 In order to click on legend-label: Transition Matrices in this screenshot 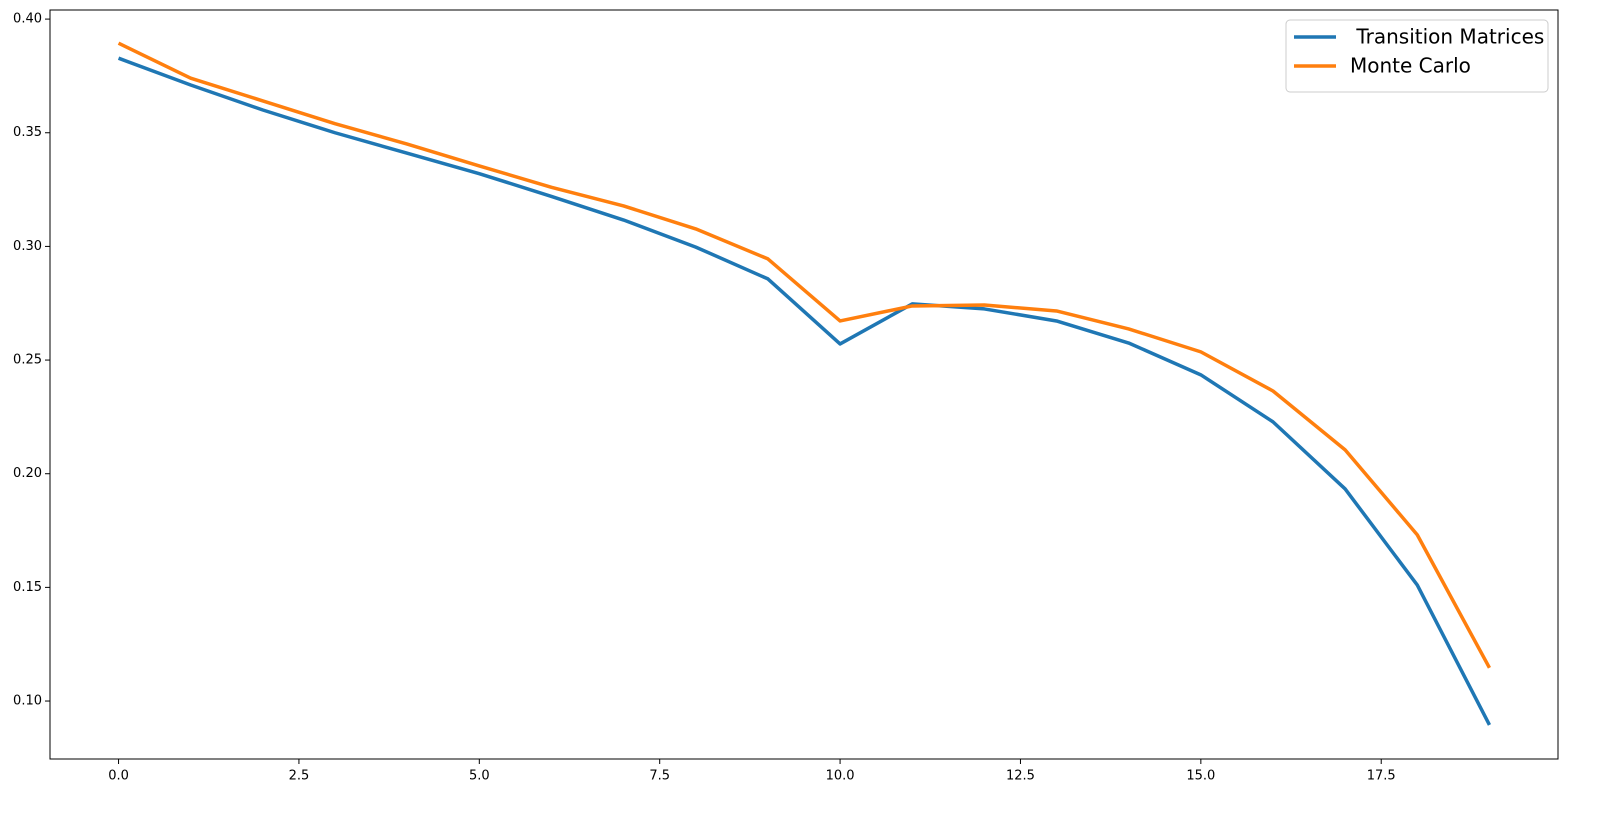, I will do `click(1447, 37)`.